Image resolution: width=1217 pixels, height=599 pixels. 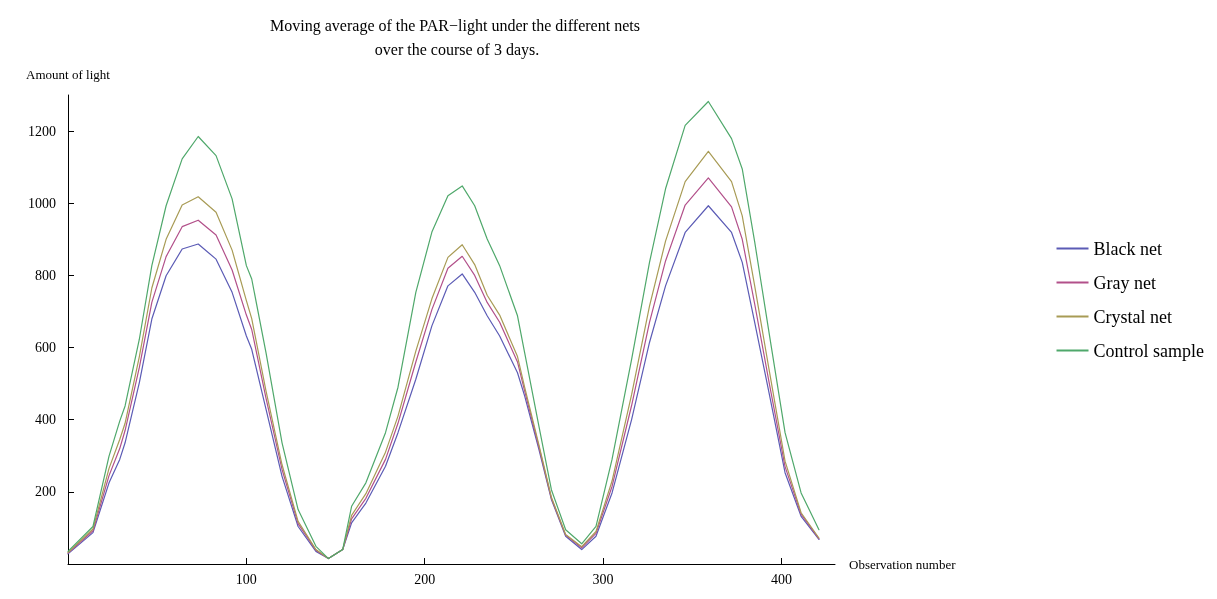 What do you see at coordinates (457, 37) in the screenshot?
I see `chart-title: Moving average of the PAR−light under the different nets over the course of 3 days.` at bounding box center [457, 37].